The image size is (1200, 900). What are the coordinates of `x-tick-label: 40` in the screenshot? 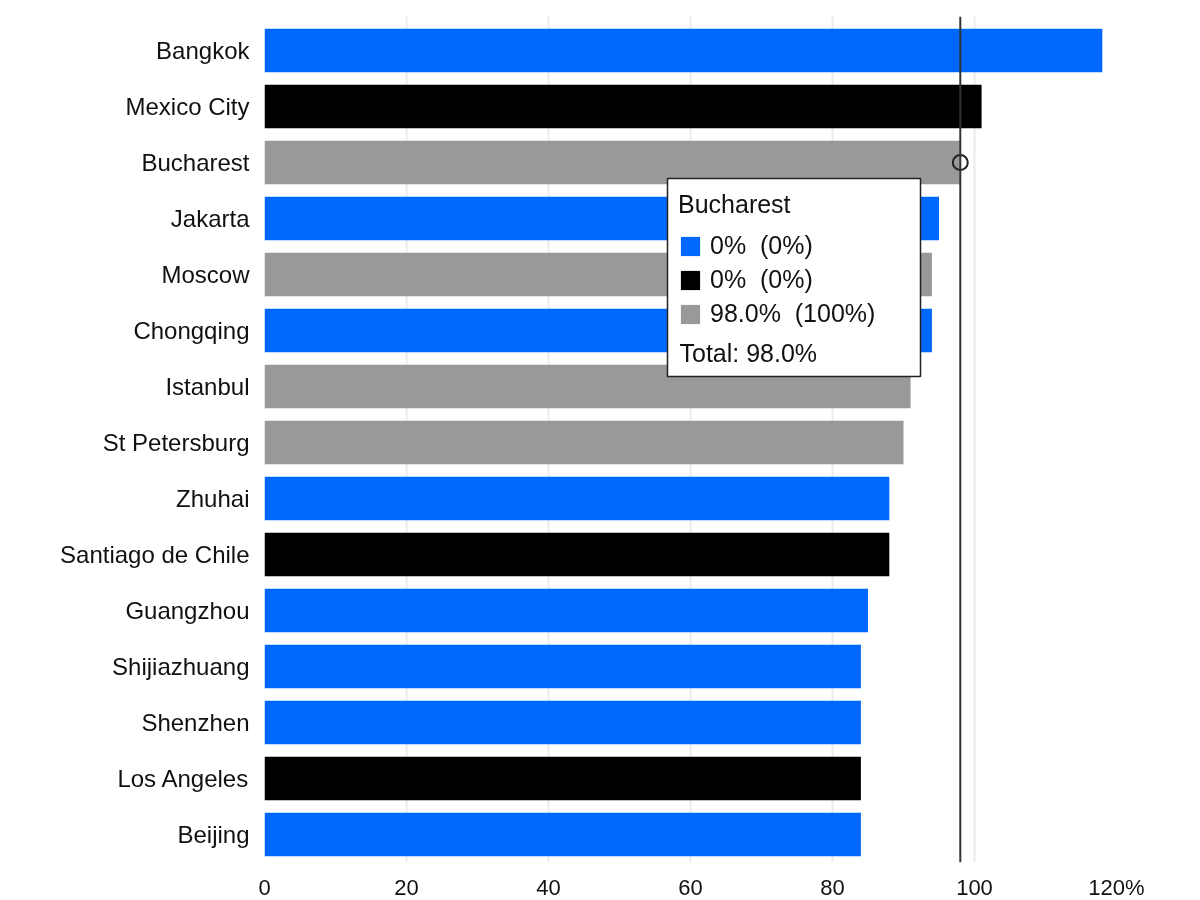 It's located at (548, 887).